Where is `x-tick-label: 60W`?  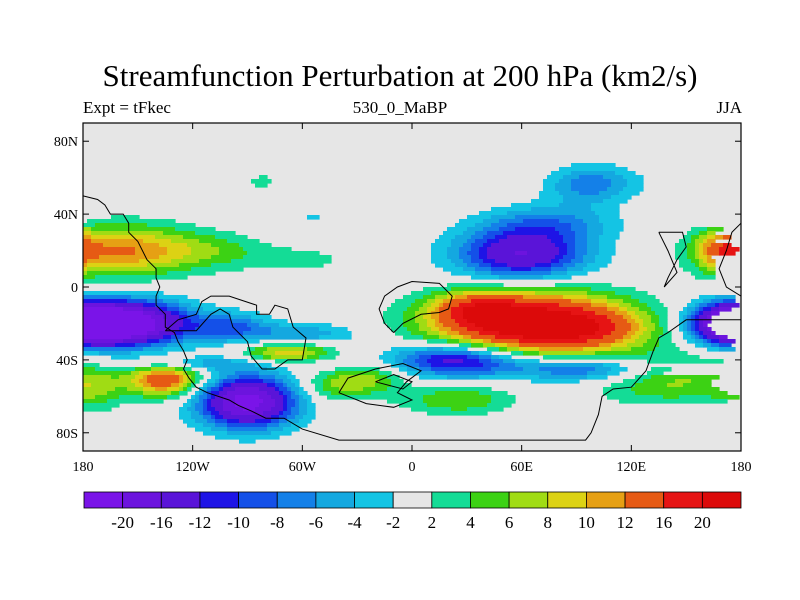
x-tick-label: 60W is located at coordinates (303, 467).